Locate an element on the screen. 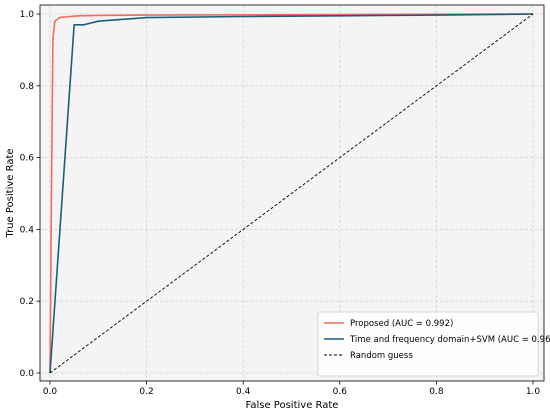 This screenshot has height=415, width=550. x-tick-label: 0.6 is located at coordinates (340, 392).